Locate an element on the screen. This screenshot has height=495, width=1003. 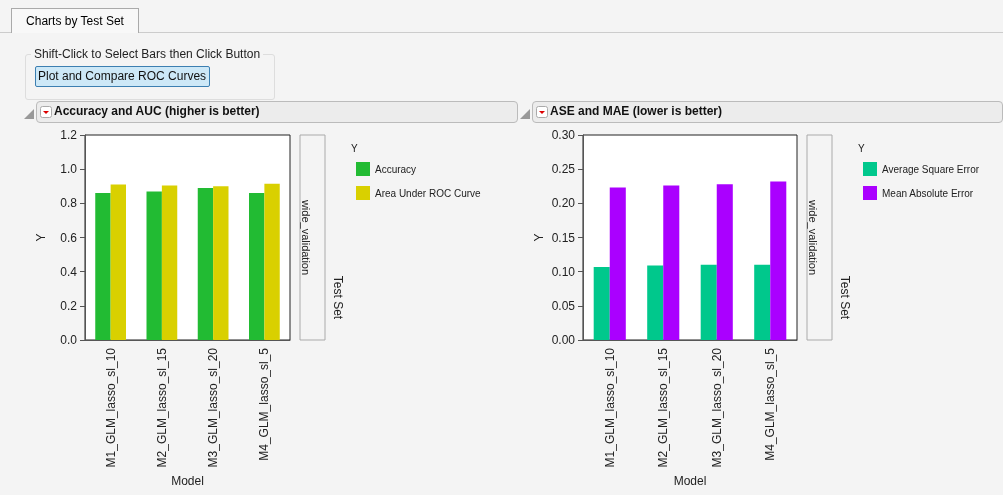
y-tick-label: 0.2 is located at coordinates (69, 305).